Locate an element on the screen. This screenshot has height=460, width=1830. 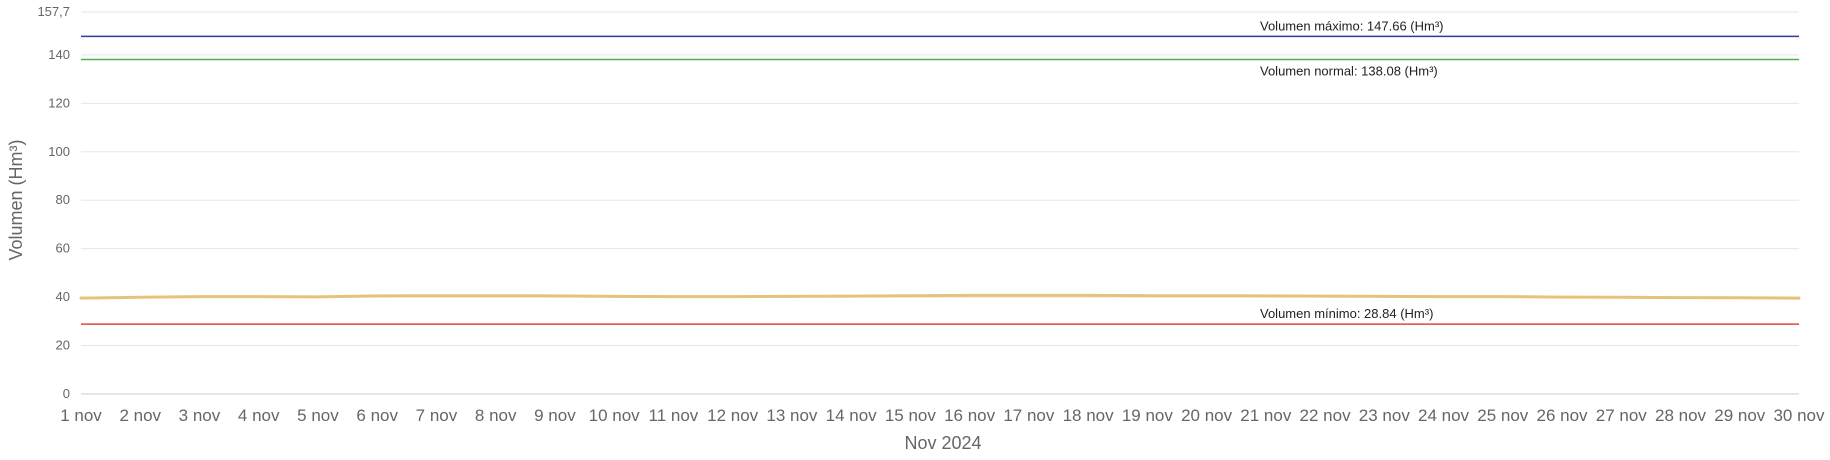
x-tick-label: 13 nov is located at coordinates (792, 415).